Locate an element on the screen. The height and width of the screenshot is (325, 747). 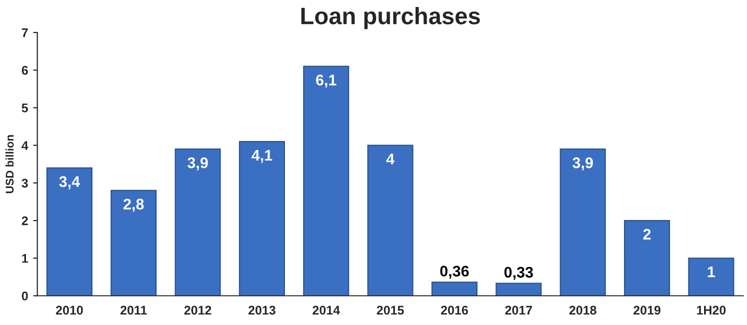
y-tick-label: 4 is located at coordinates (25, 145).